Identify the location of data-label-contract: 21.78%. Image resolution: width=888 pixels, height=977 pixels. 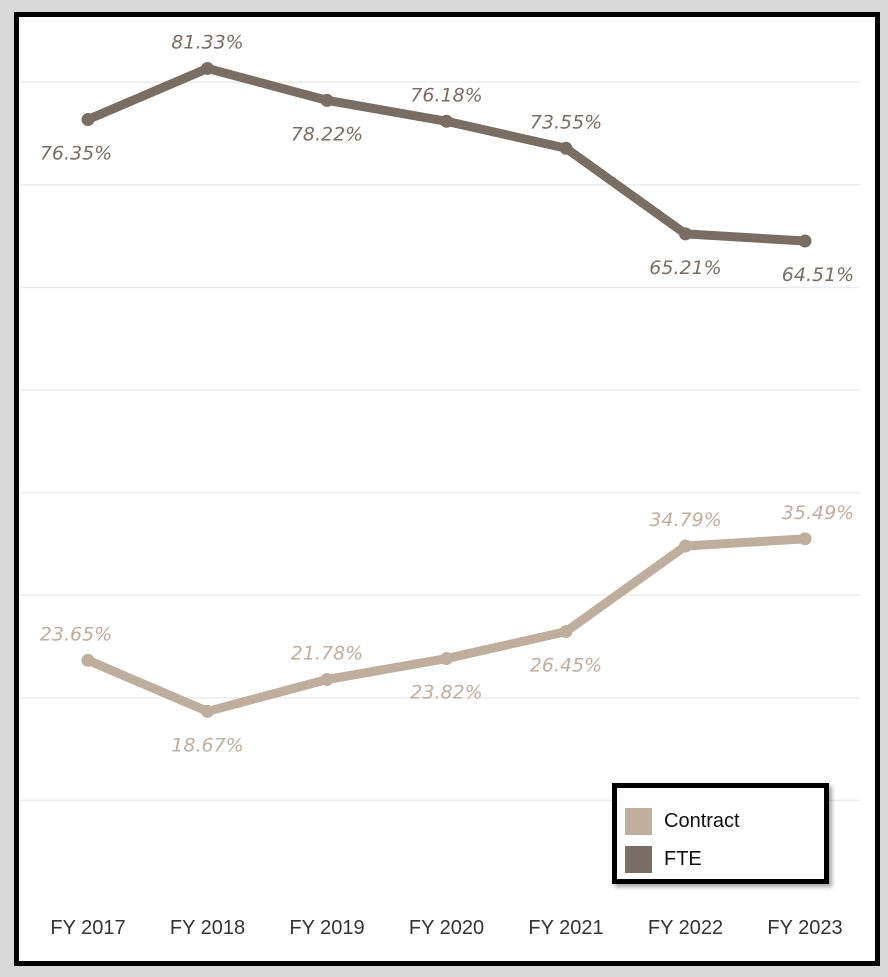
(327, 654).